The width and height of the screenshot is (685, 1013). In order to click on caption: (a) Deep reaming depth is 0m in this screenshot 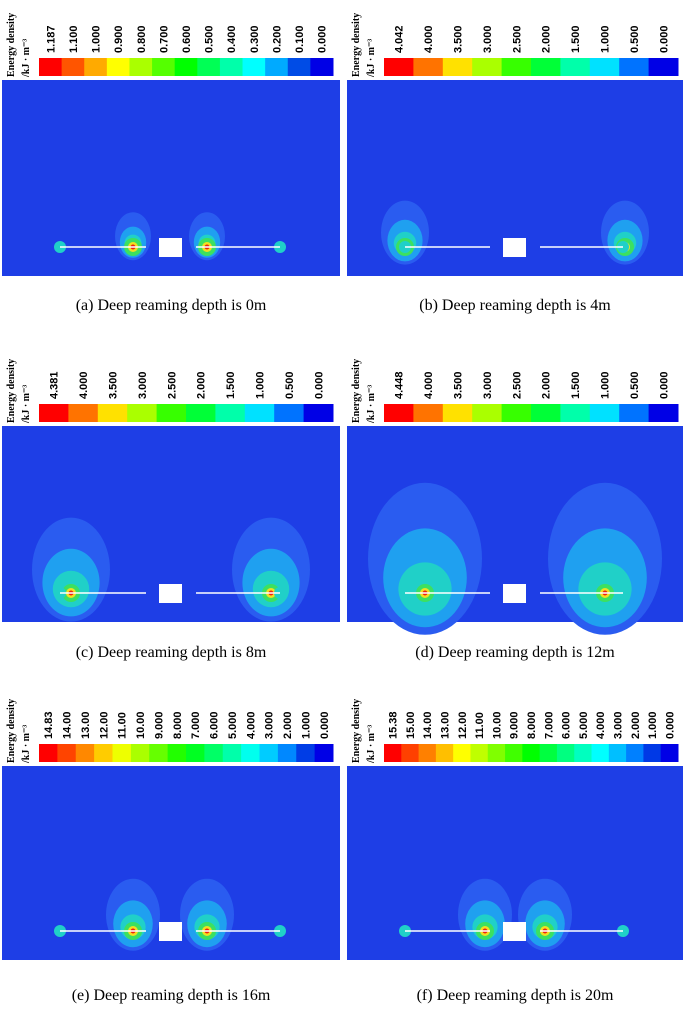, I will do `click(171, 305)`.